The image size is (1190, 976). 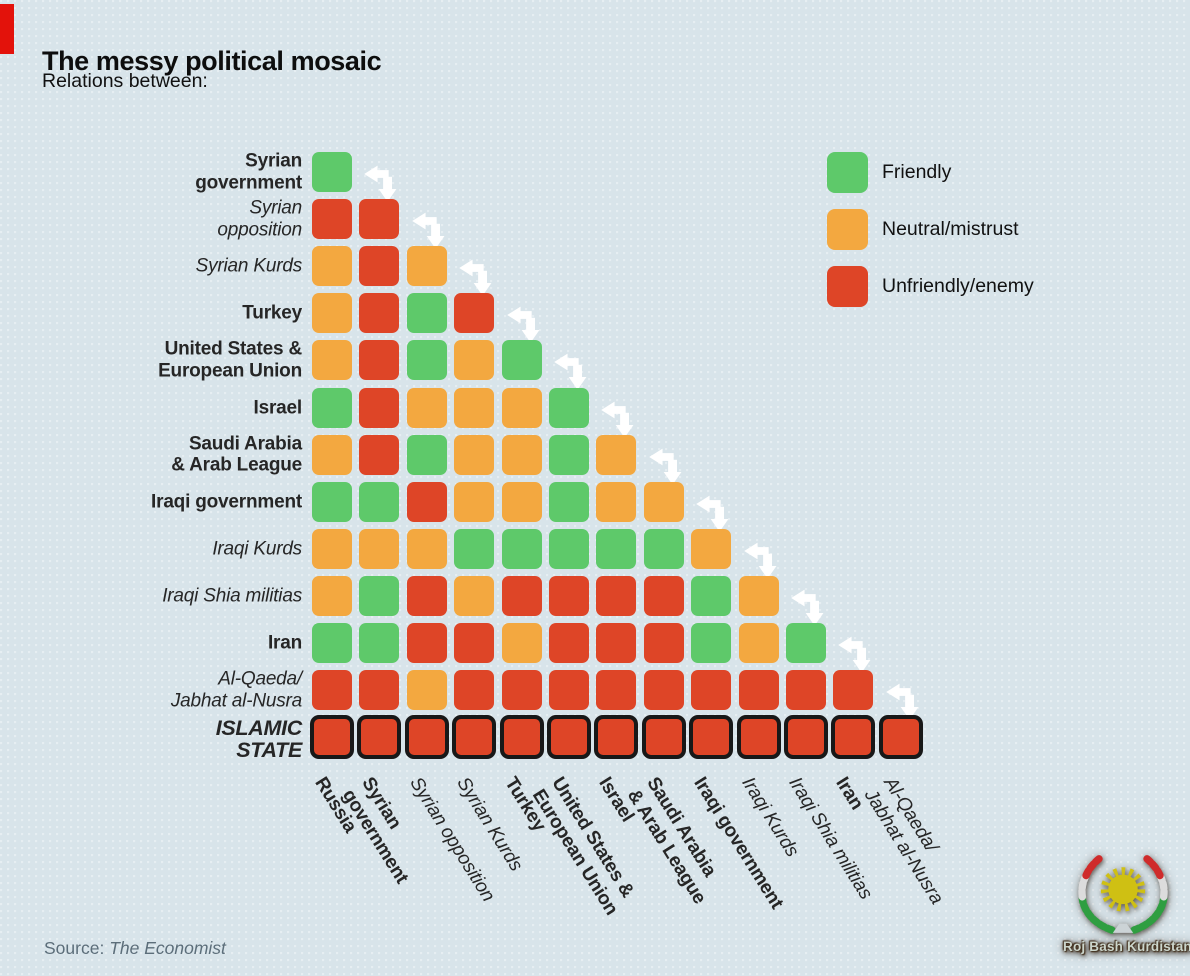 What do you see at coordinates (950, 229) in the screenshot?
I see `legend-label: Neutral/mistrust` at bounding box center [950, 229].